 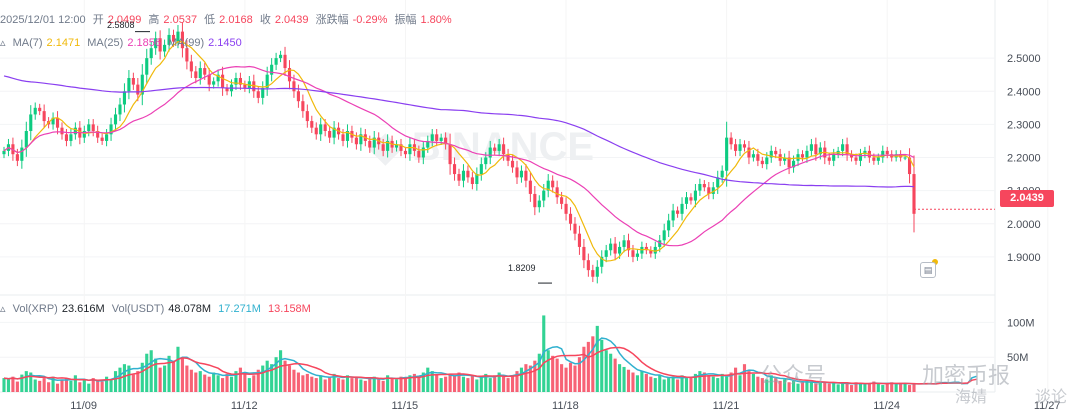 I want to click on price-tick-label: 1.9000, so click(x=1024, y=258).